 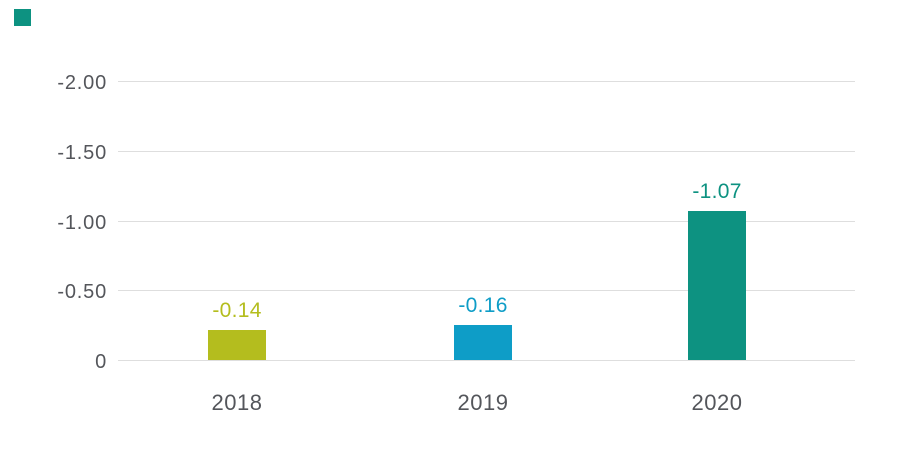 I want to click on y-tick-label: 0, so click(x=101, y=362).